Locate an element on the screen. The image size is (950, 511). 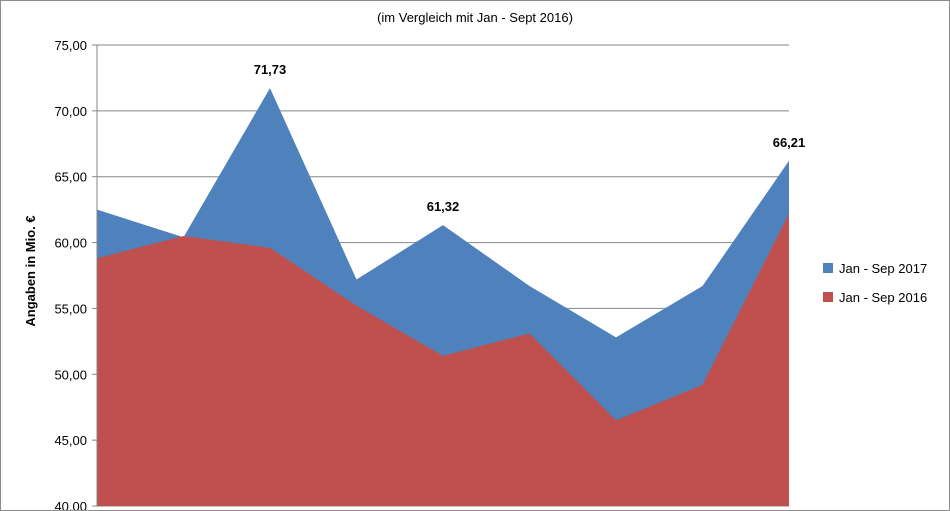
data-label: 66,21 is located at coordinates (789, 142).